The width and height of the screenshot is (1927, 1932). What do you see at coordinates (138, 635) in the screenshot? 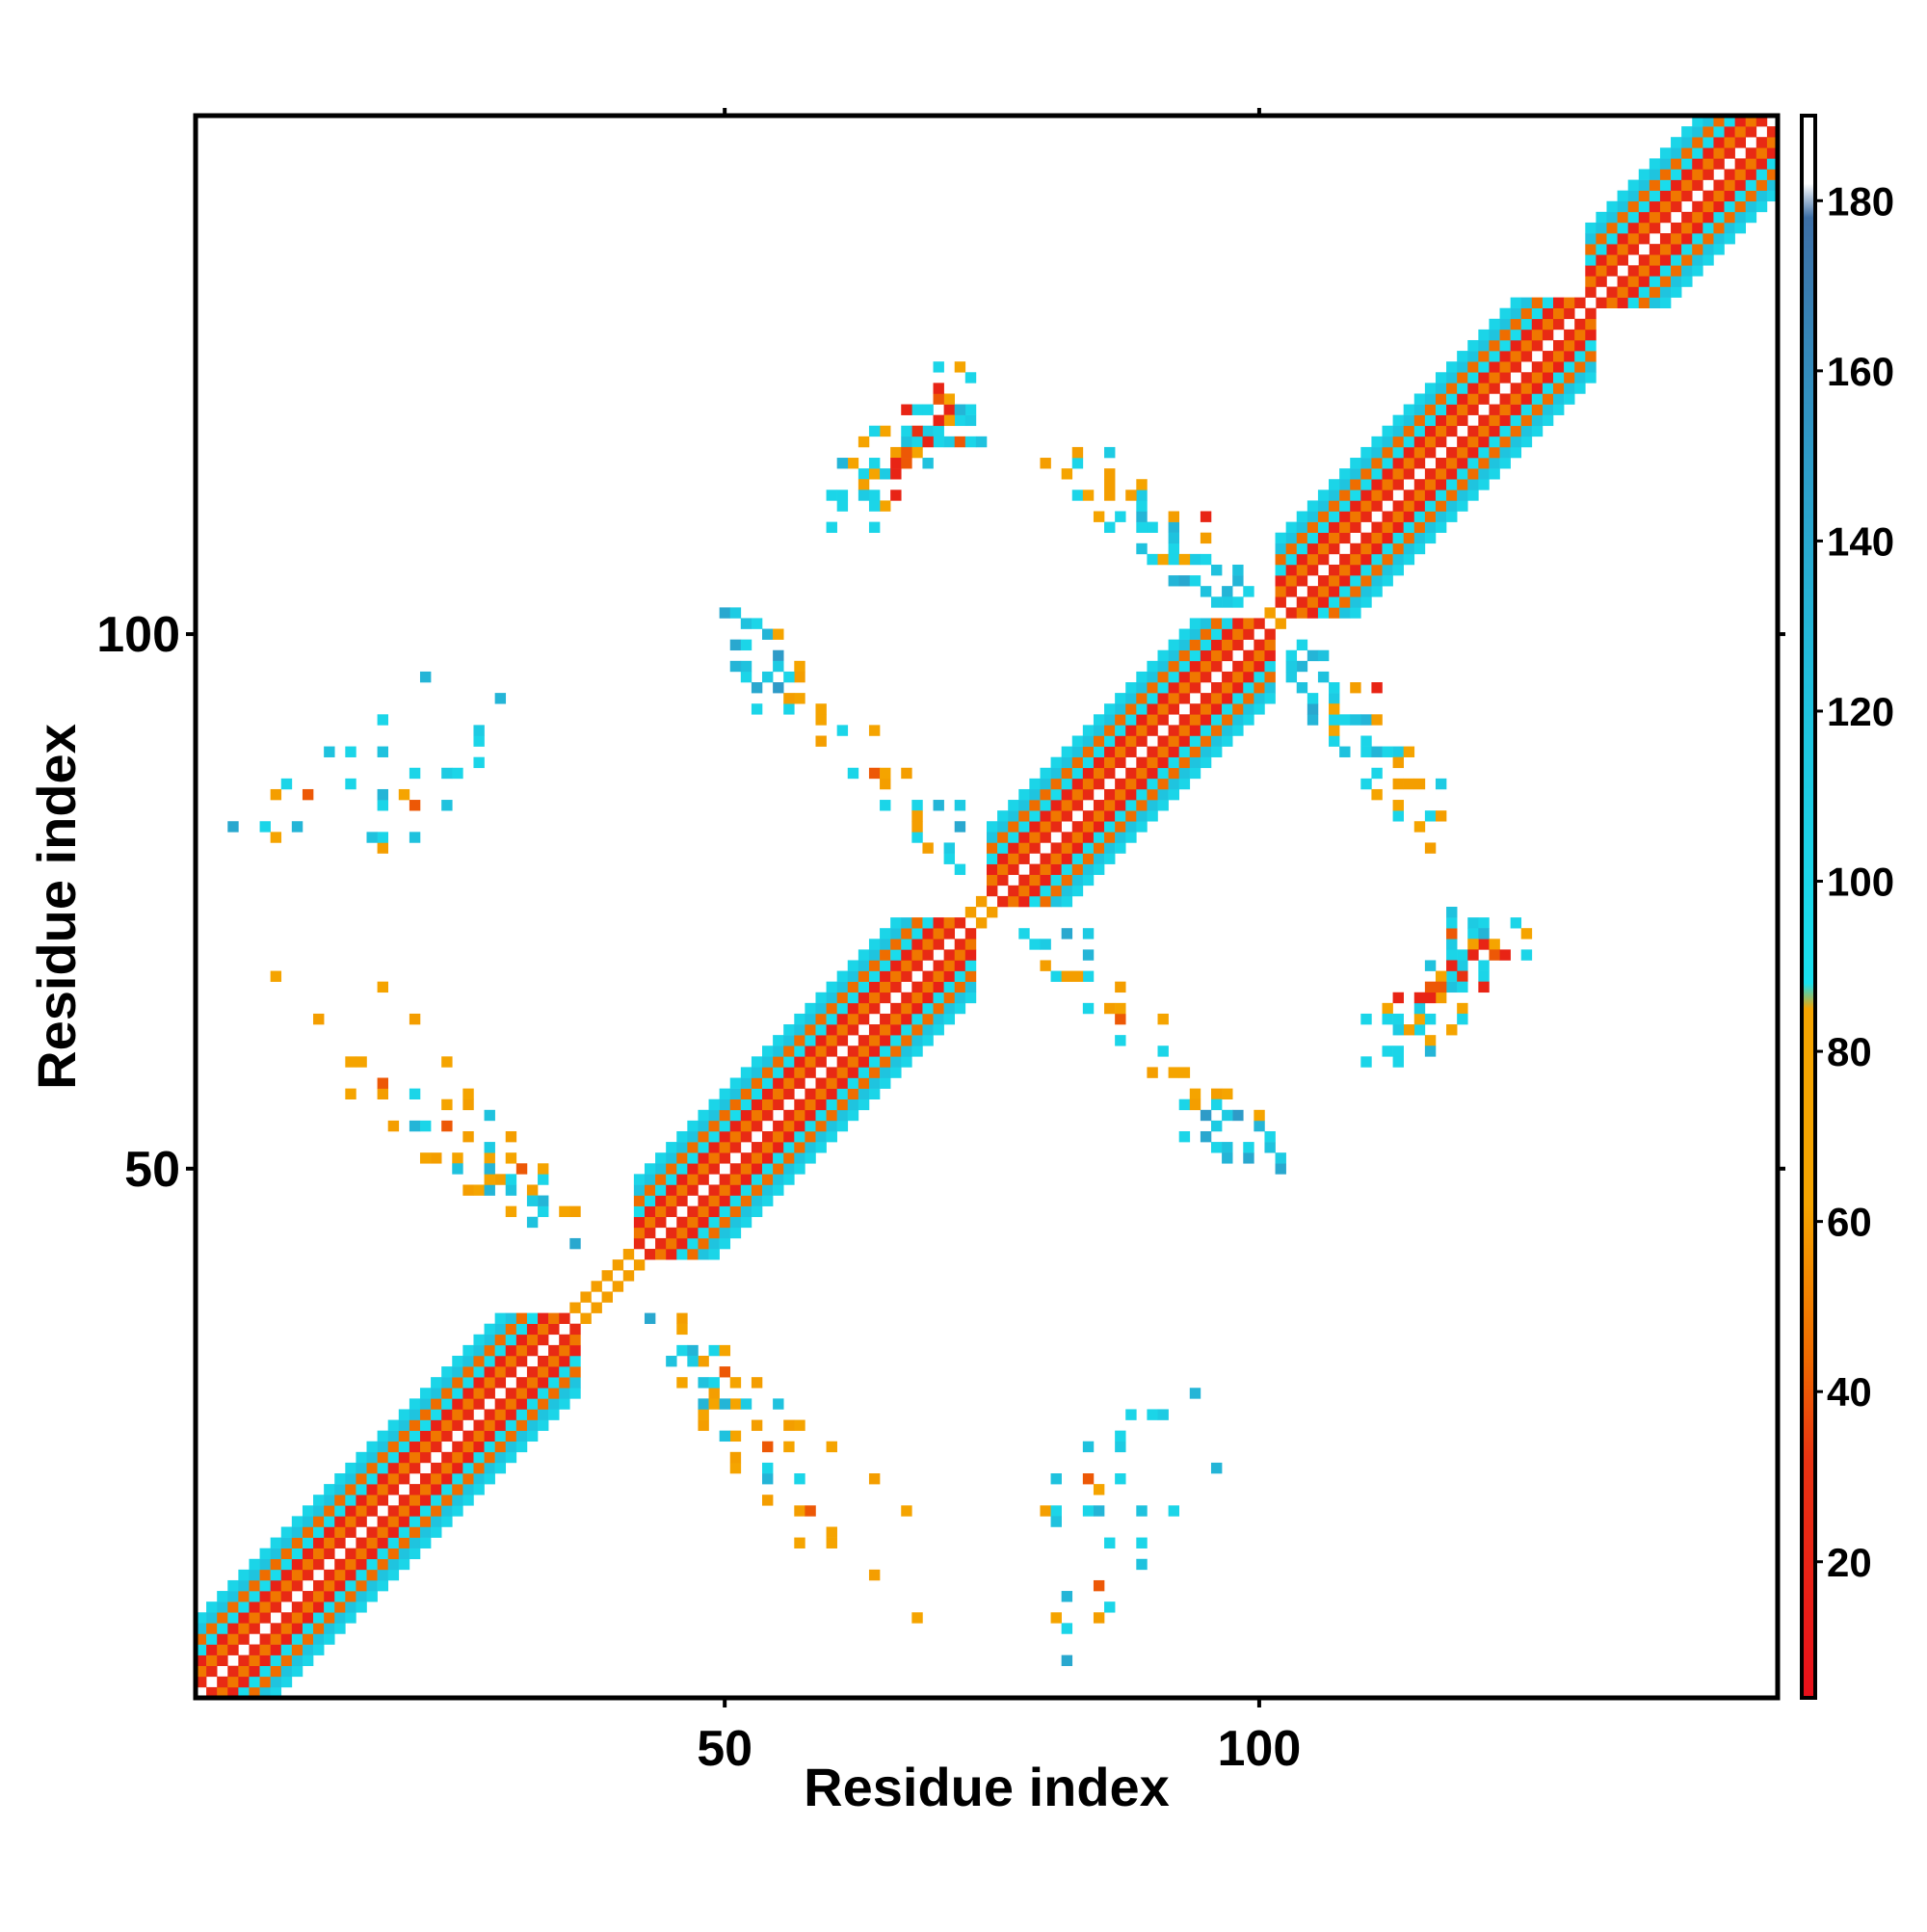
I see `y-tick-label: 100` at bounding box center [138, 635].